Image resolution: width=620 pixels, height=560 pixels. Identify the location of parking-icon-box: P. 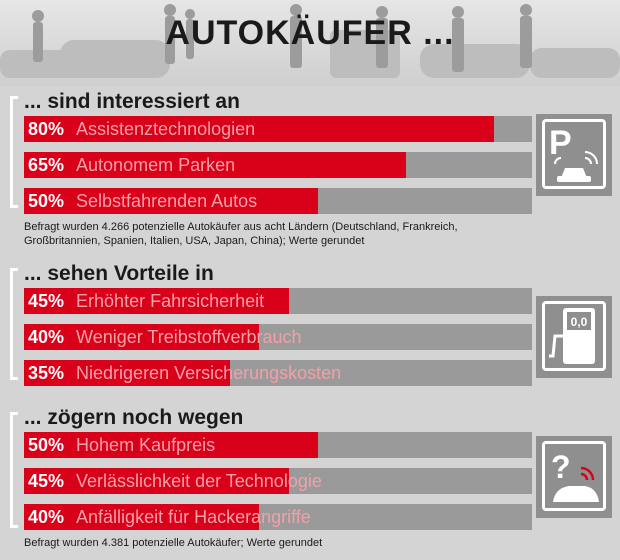
(572, 155).